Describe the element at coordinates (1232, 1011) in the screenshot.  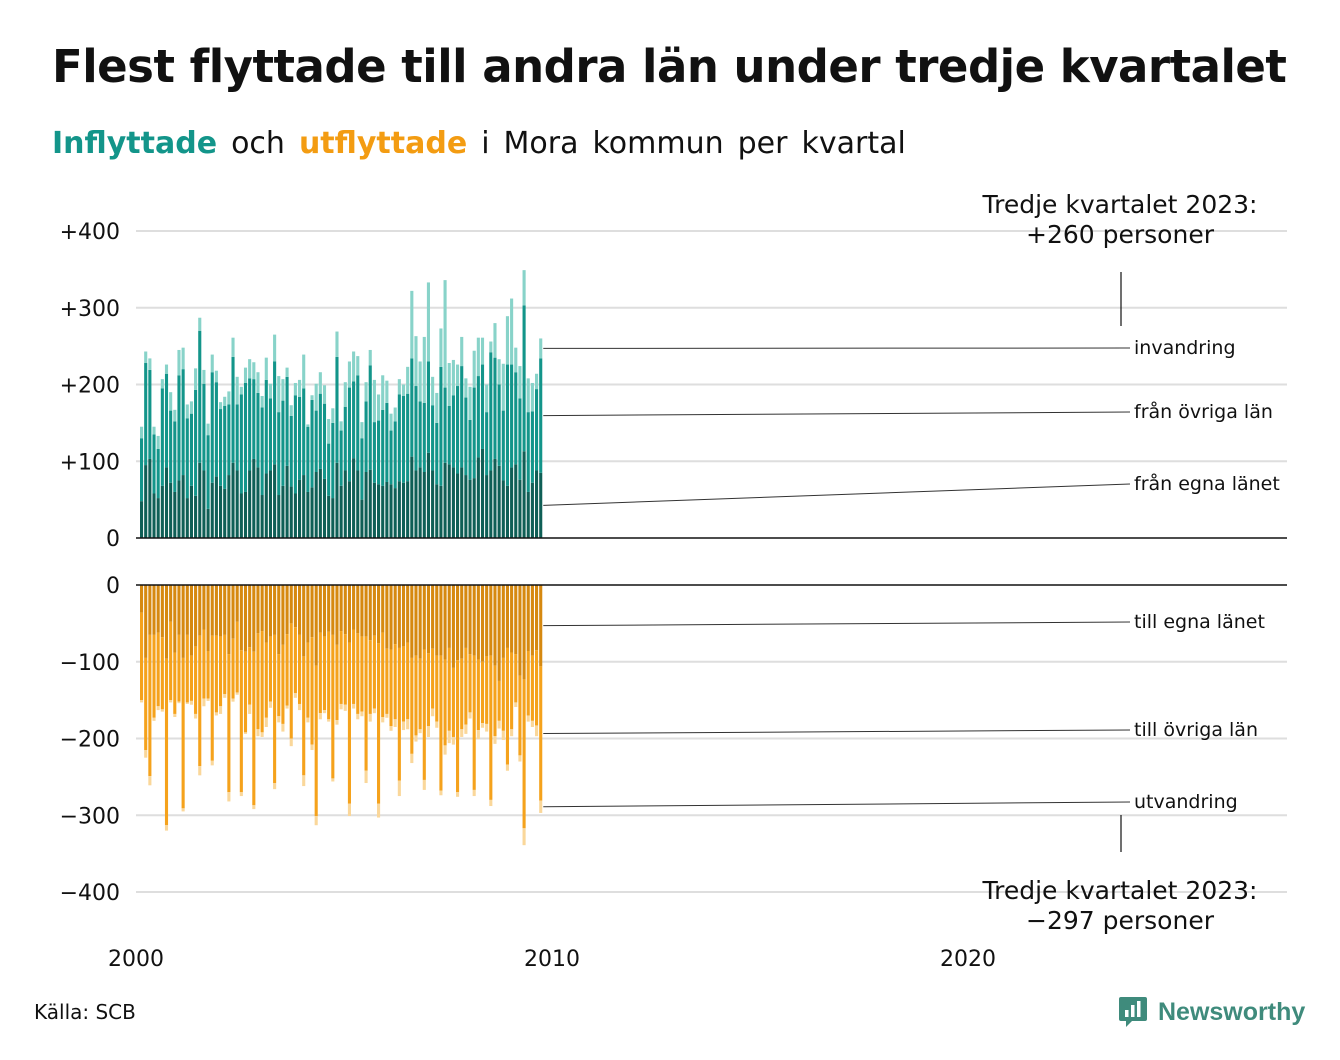
I see `brand-name: Newsworthy` at that location.